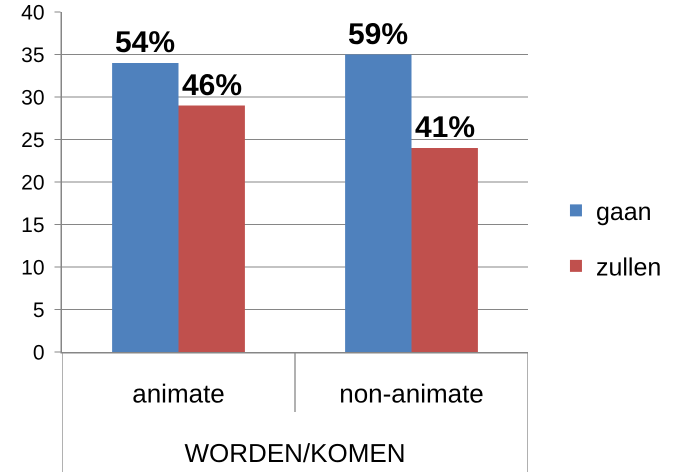 The width and height of the screenshot is (679, 472). What do you see at coordinates (38, 310) in the screenshot?
I see `y-tick-label: 5` at bounding box center [38, 310].